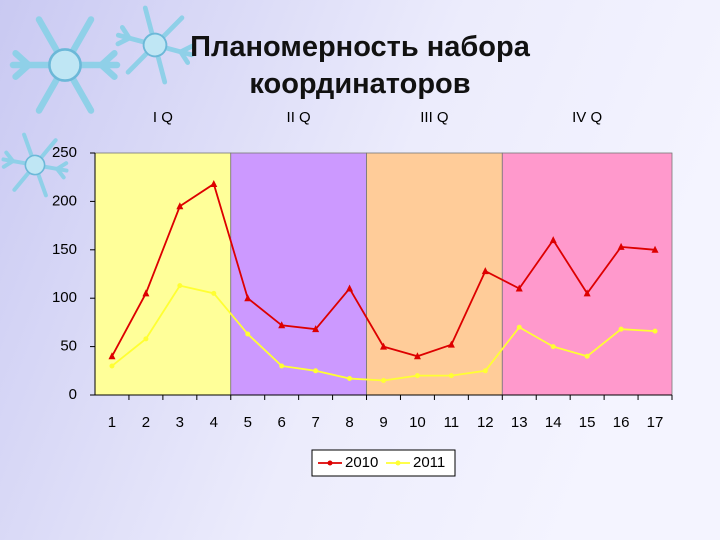 The image size is (720, 540). I want to click on y-tick-label: 150, so click(64, 249).